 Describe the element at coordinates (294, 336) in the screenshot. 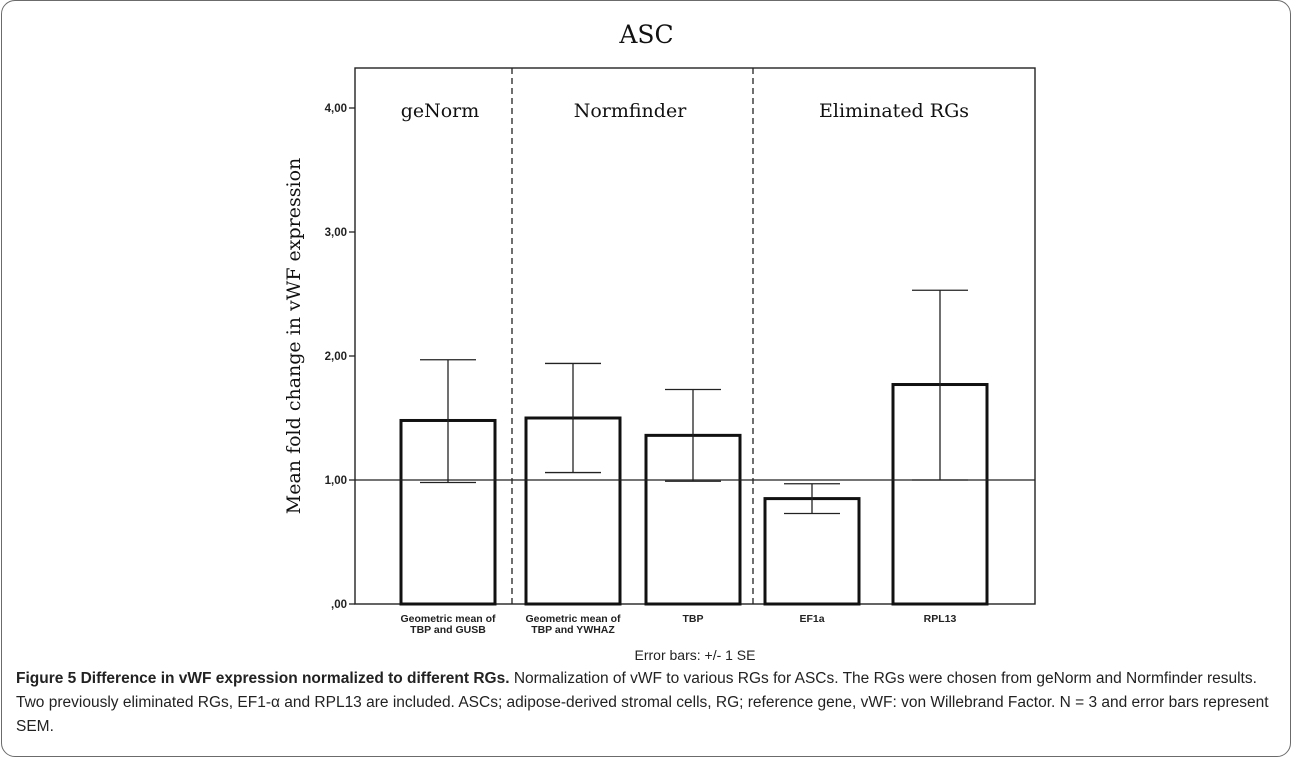

I see `y-axis-label: Mean fold change in vWF expression` at that location.